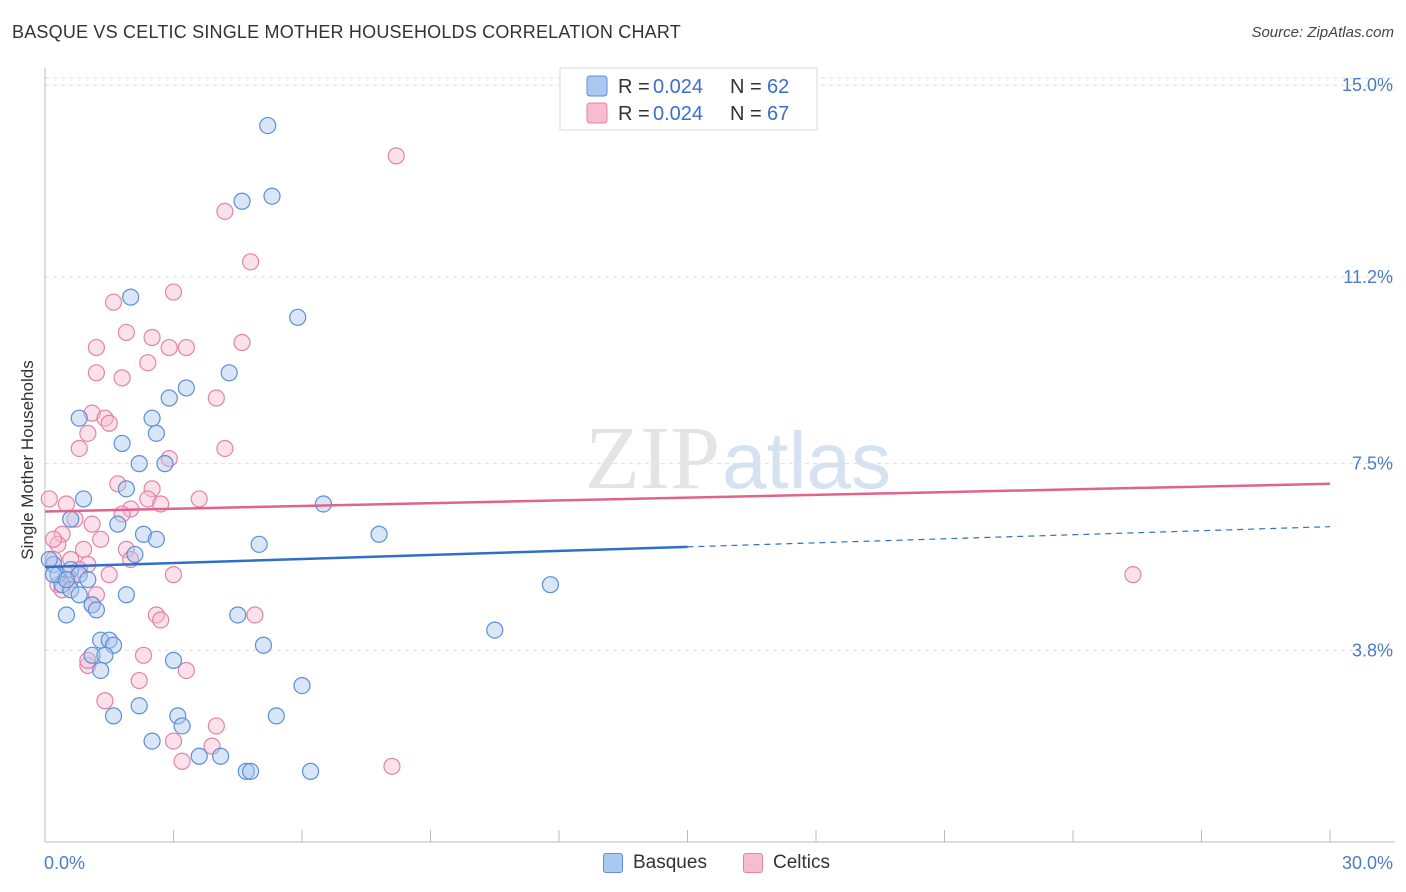 The image size is (1406, 892). Describe the element at coordinates (634, 87) in the screenshot. I see `legend-r-label-basques: R =` at that location.